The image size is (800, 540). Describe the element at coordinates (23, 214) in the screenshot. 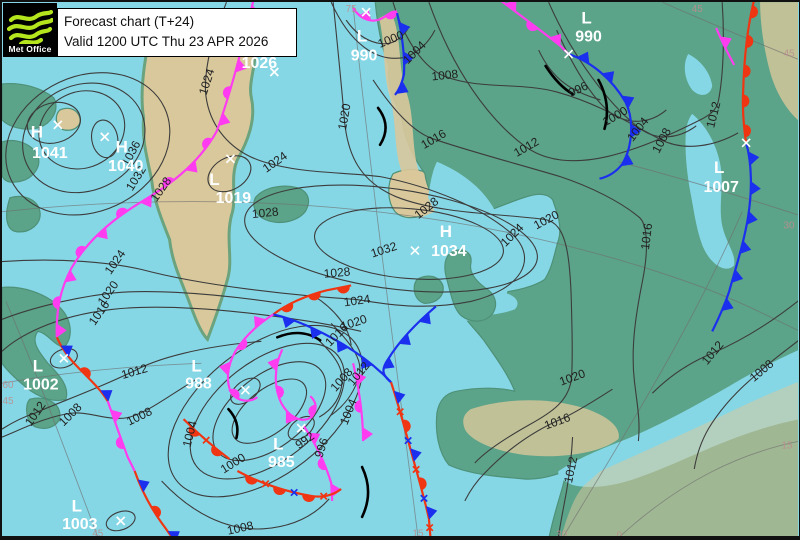

I see `land-arctic-isle` at that location.